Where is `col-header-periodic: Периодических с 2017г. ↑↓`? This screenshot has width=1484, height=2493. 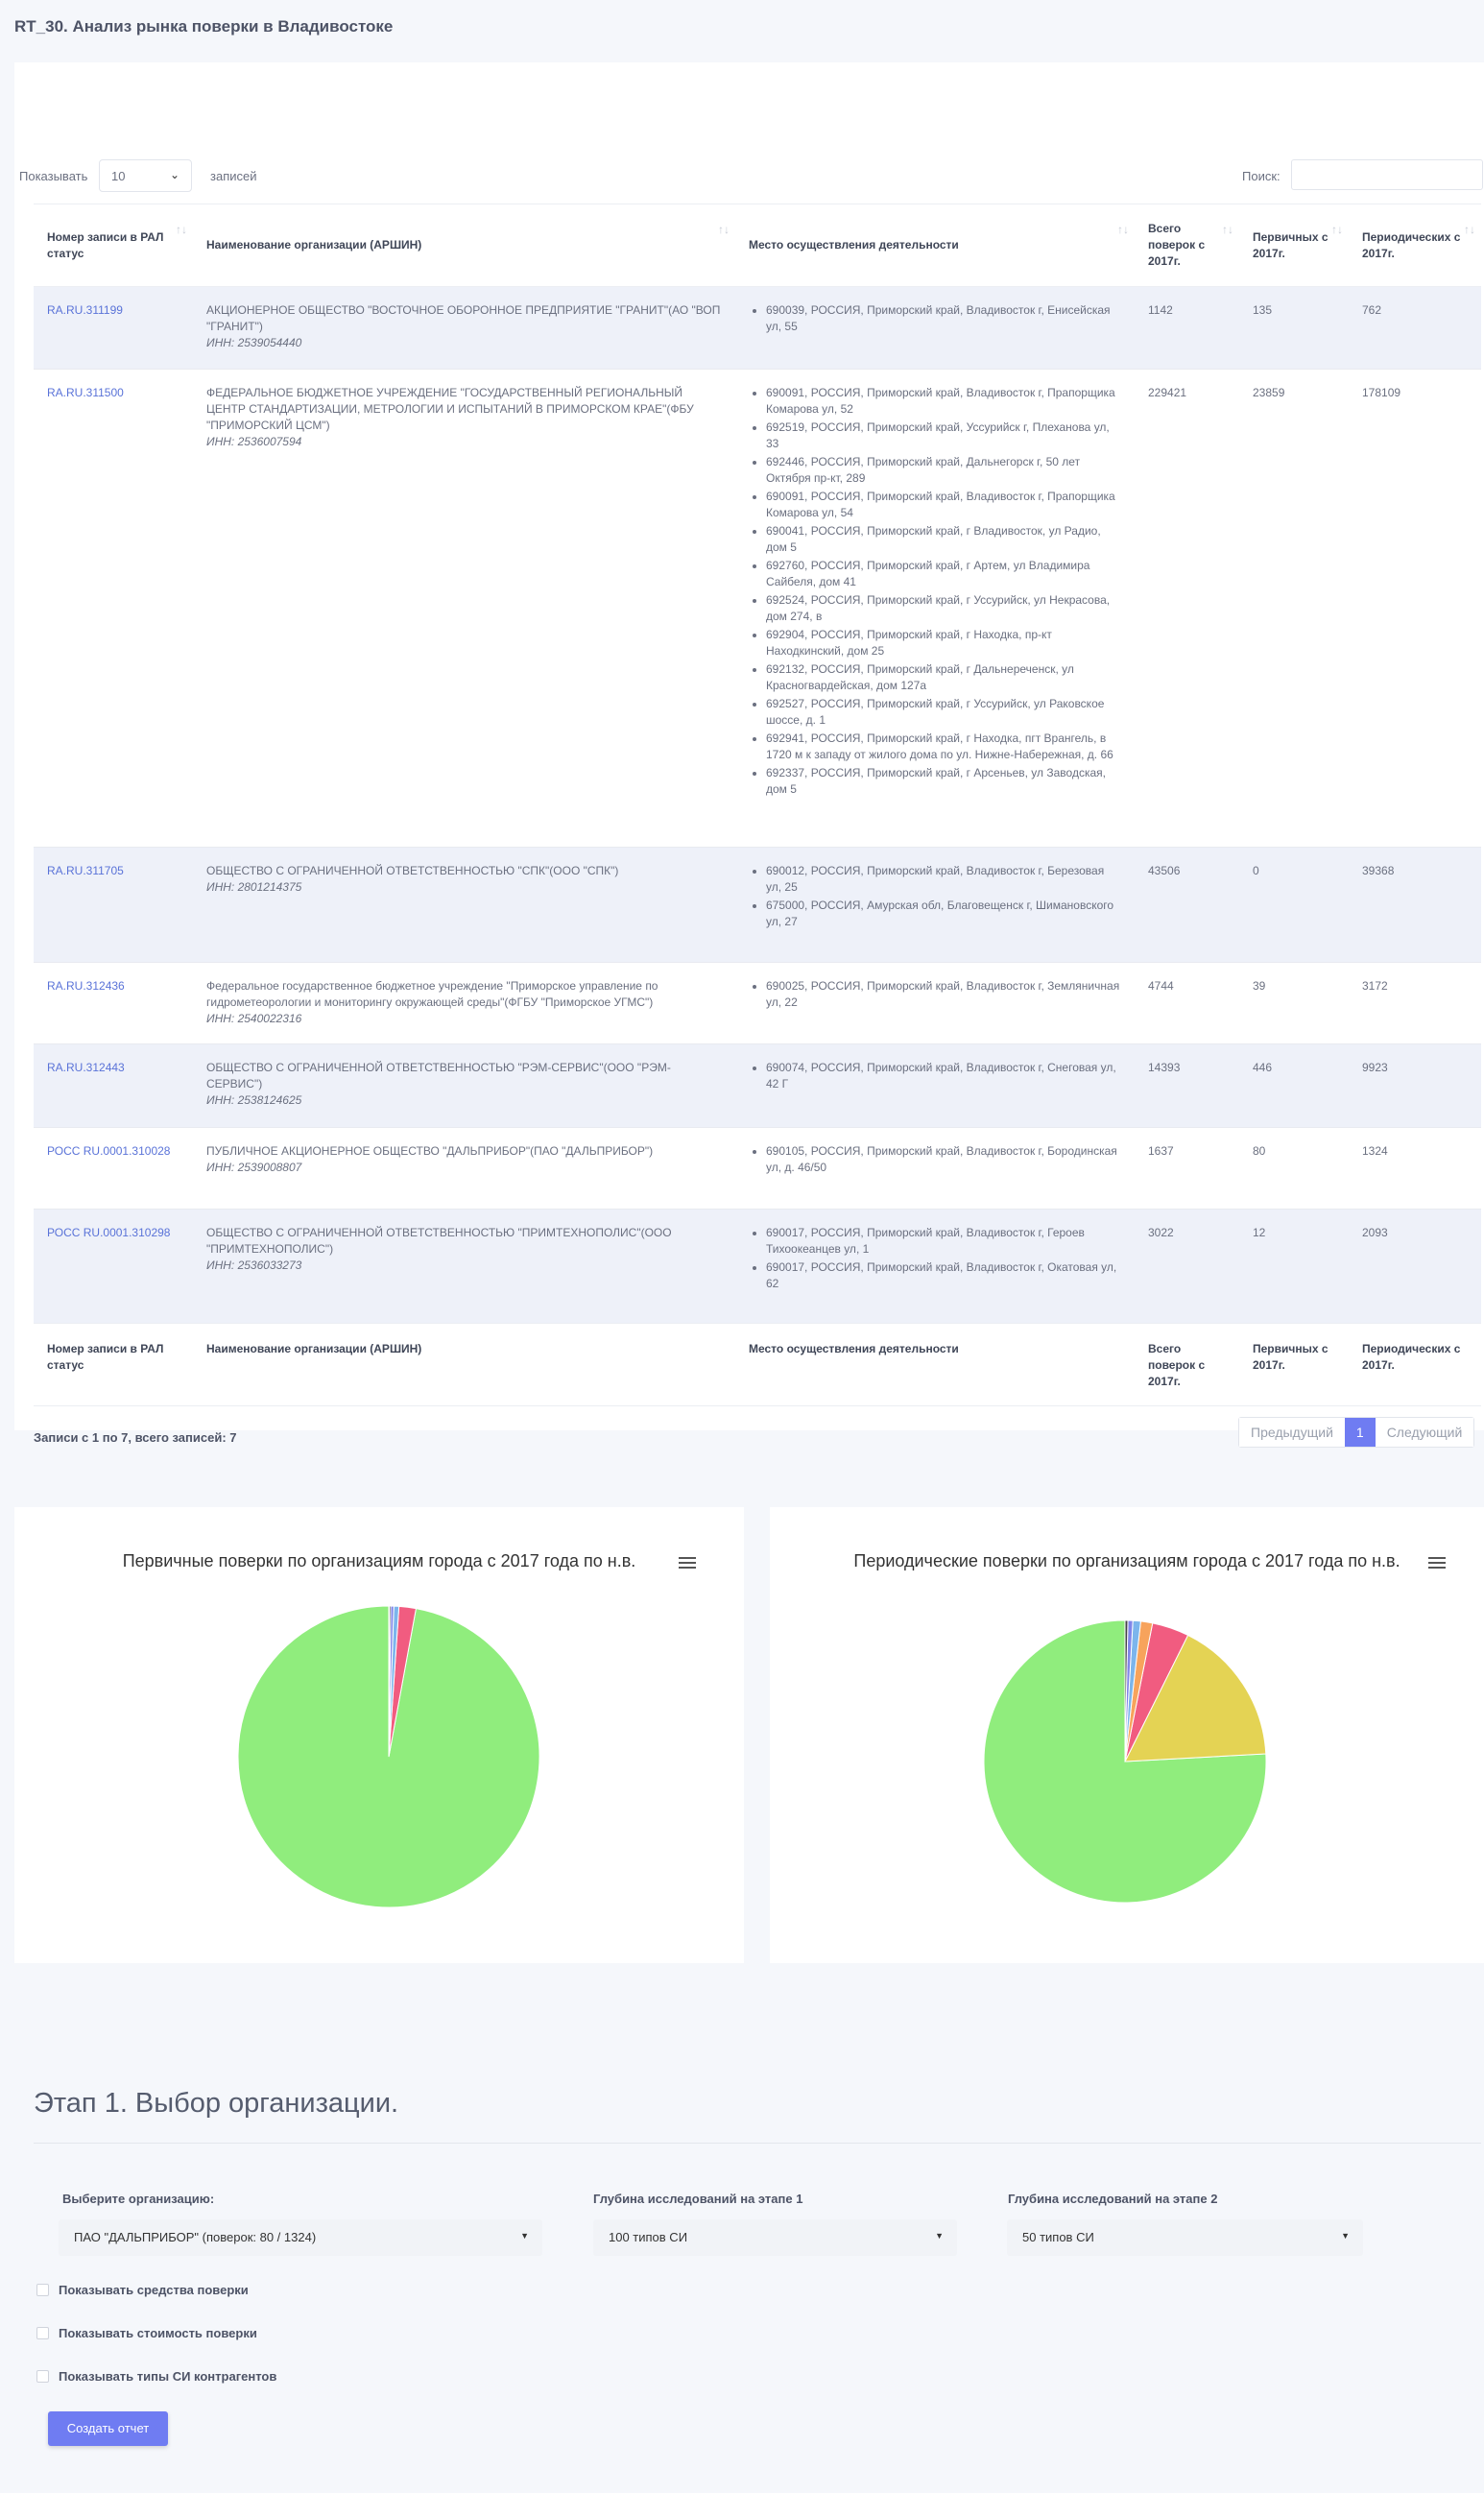
col-header-periodic: Периодических с 2017г. ↑↓ is located at coordinates (1415, 245).